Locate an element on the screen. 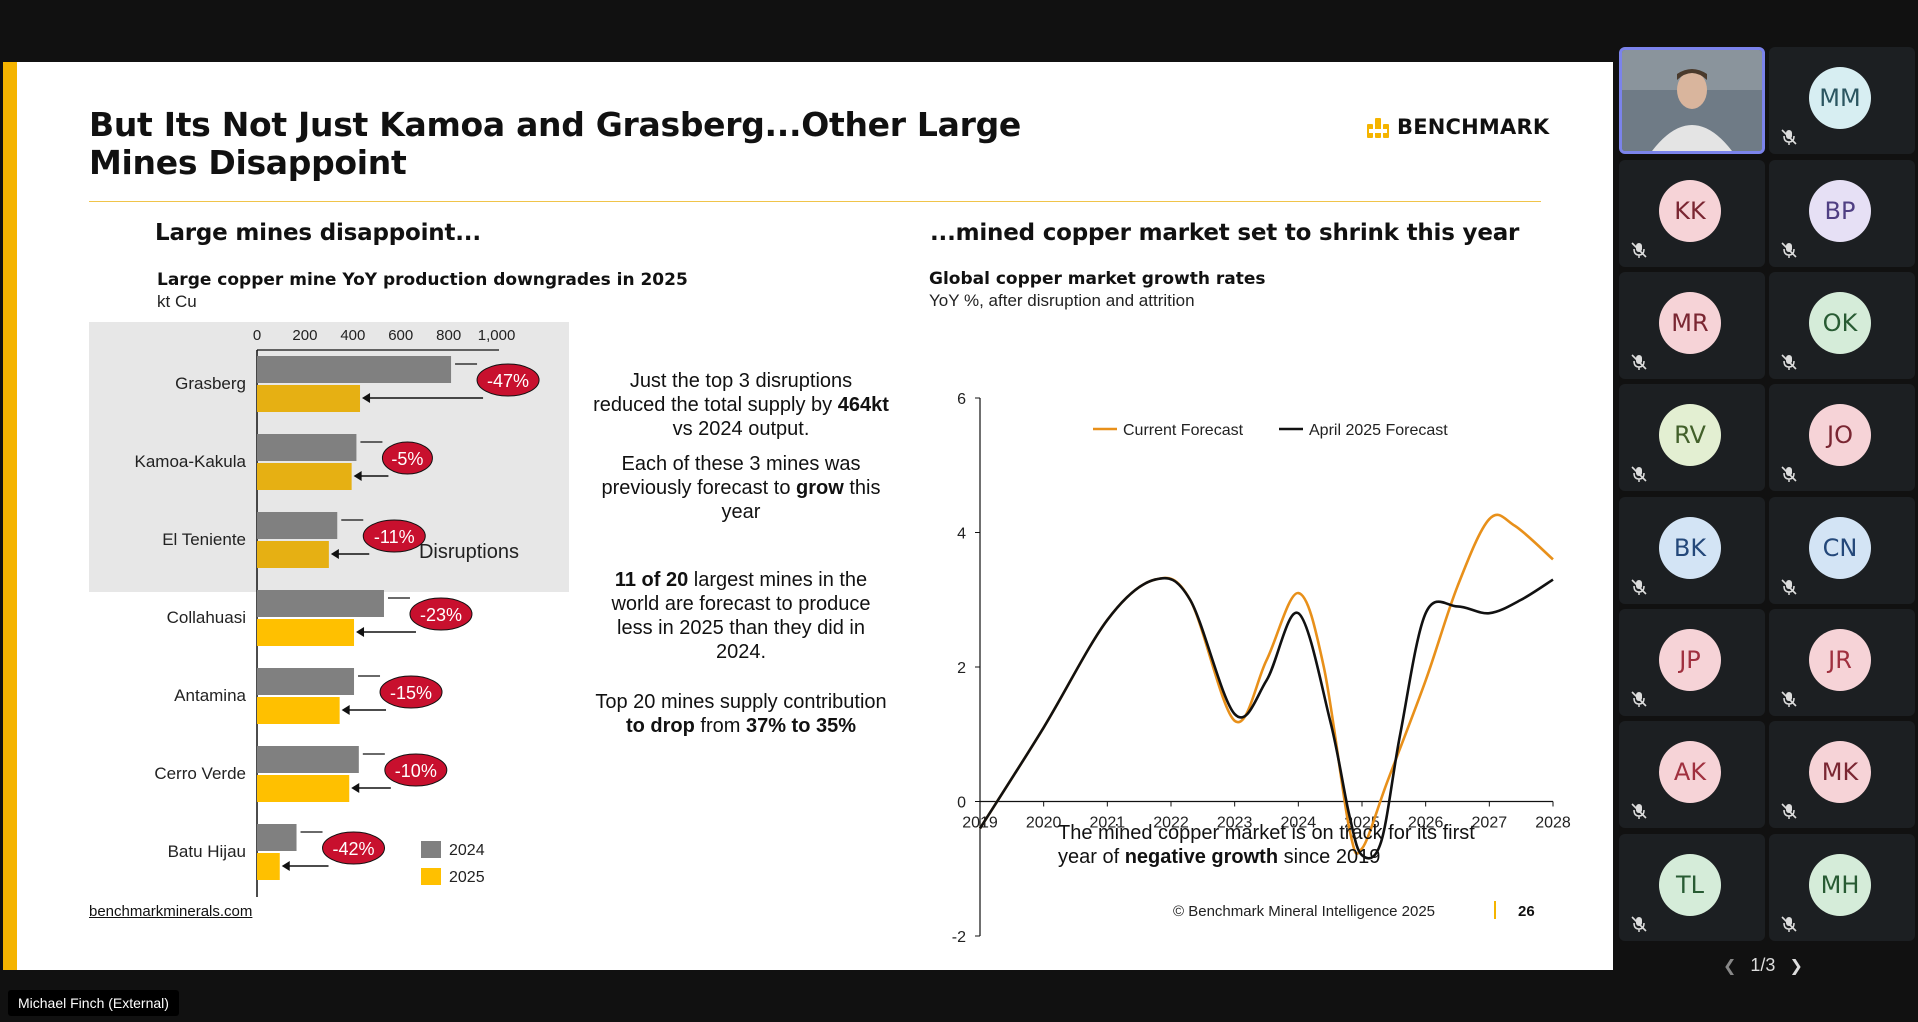  participant-avatar: CN is located at coordinates (1840, 548).